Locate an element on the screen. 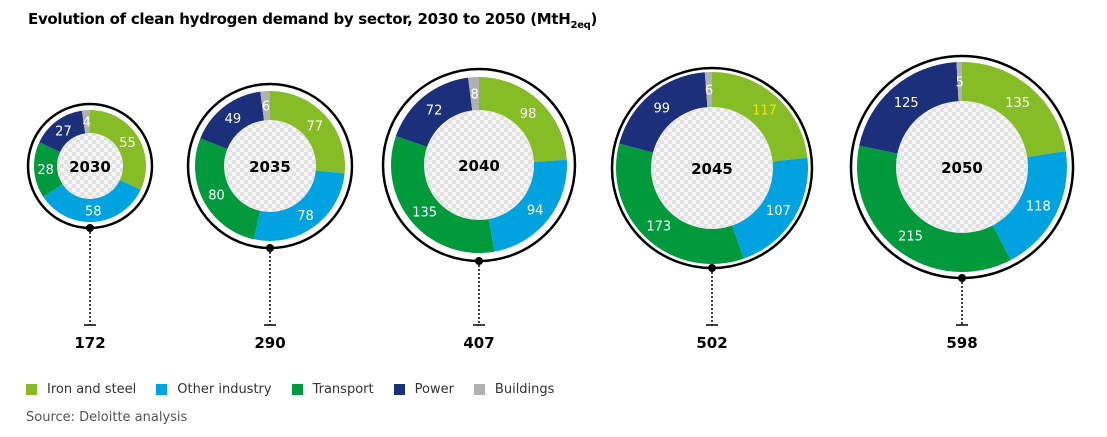 The image size is (1107, 437). legend-item-buildings: Buildings is located at coordinates (513, 389).